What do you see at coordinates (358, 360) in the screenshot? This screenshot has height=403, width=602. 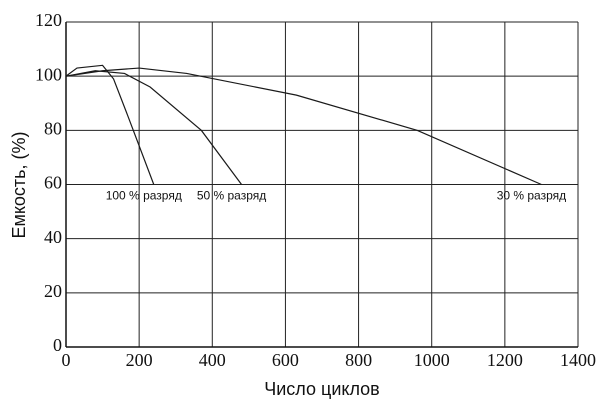 I see `x-tick-label: 800` at bounding box center [358, 360].